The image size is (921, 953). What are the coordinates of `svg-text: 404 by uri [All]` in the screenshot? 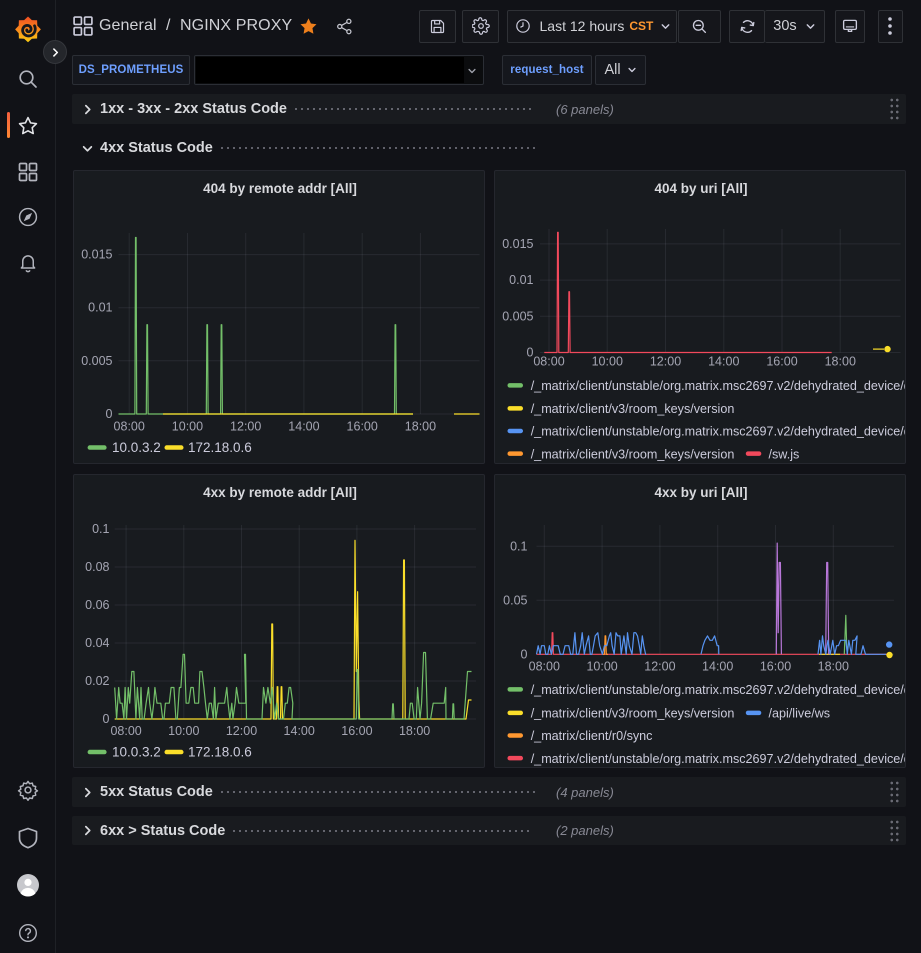 It's located at (700, 188).